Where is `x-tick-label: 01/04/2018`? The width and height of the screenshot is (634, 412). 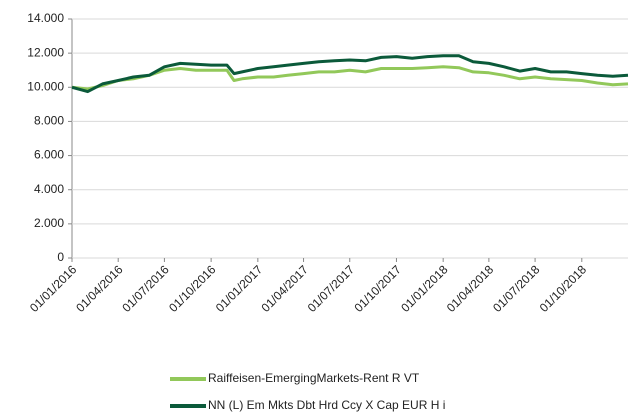
x-tick-label: 01/04/2018 is located at coordinates (470, 288).